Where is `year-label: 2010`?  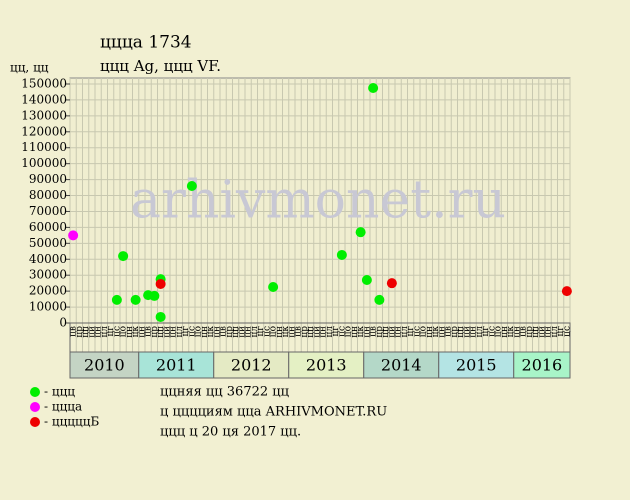
year-label: 2010 is located at coordinates (104, 365).